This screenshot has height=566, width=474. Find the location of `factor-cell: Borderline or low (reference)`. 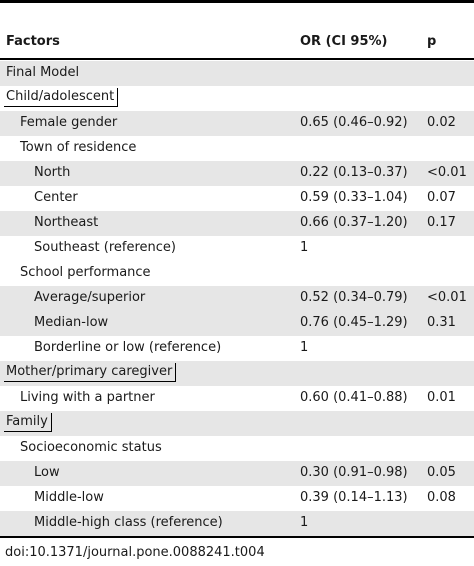

factor-cell: Borderline or low (reference) is located at coordinates (128, 347).